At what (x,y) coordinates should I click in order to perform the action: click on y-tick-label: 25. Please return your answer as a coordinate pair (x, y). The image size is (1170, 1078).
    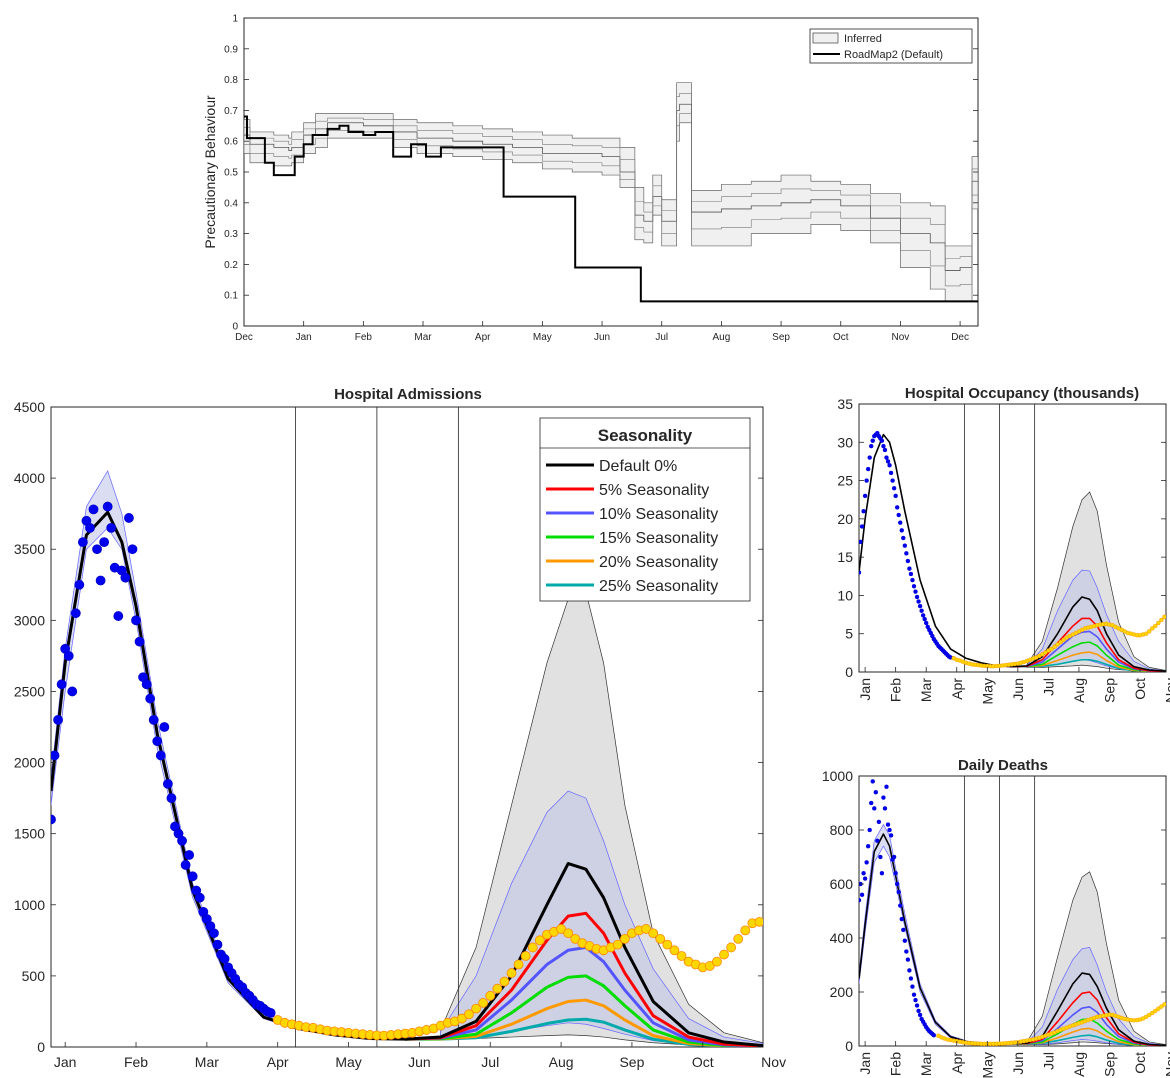
    Looking at the image, I should click on (845, 481).